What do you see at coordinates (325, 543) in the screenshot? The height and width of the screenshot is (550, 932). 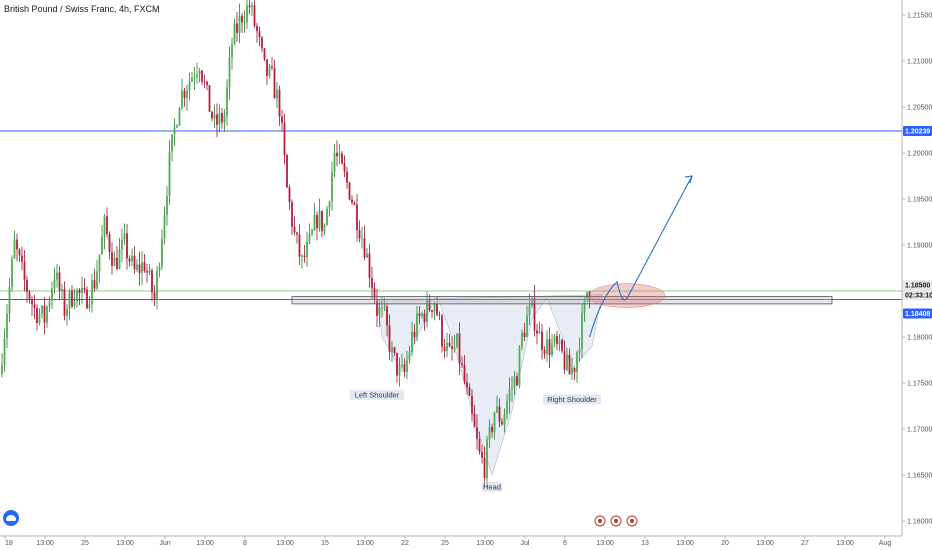 I see `time-tick-label: 15` at bounding box center [325, 543].